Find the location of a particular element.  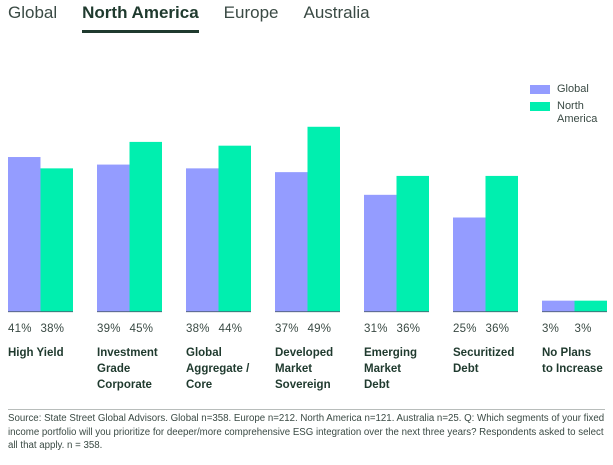

tab-europe: Europe is located at coordinates (251, 12).